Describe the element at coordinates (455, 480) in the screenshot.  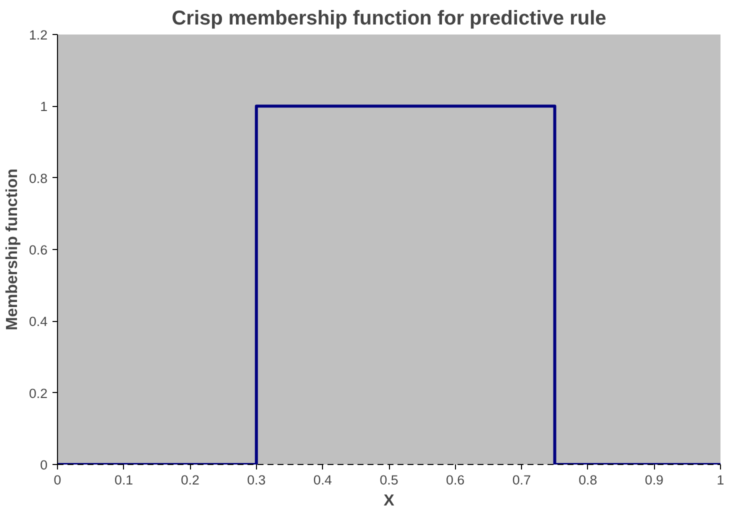
I see `x-tick-label: 0.6` at that location.